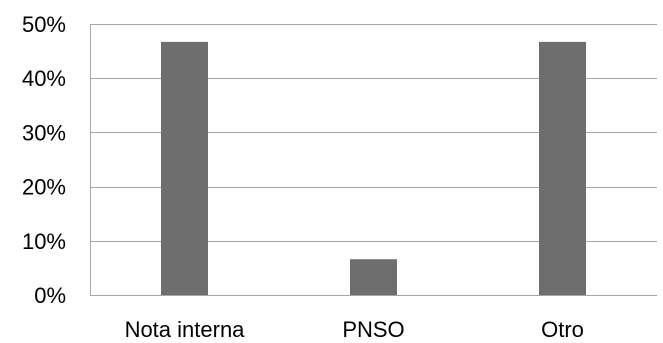  Describe the element at coordinates (44, 78) in the screenshot. I see `y-tick-label: 40%` at that location.